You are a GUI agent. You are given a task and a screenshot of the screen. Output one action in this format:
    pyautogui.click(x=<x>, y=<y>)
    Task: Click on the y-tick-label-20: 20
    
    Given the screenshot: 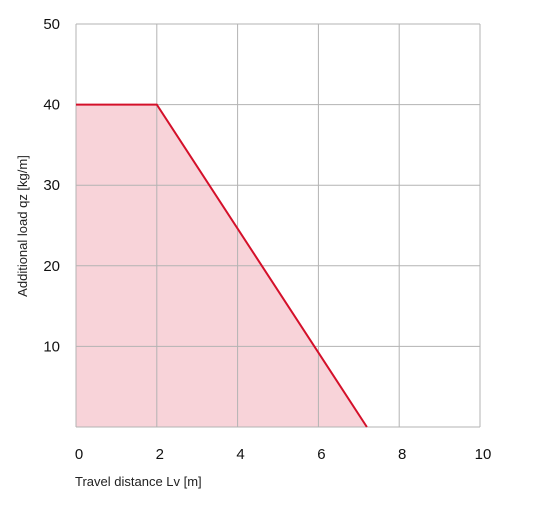 What is the action you would take?
    pyautogui.click(x=51, y=266)
    